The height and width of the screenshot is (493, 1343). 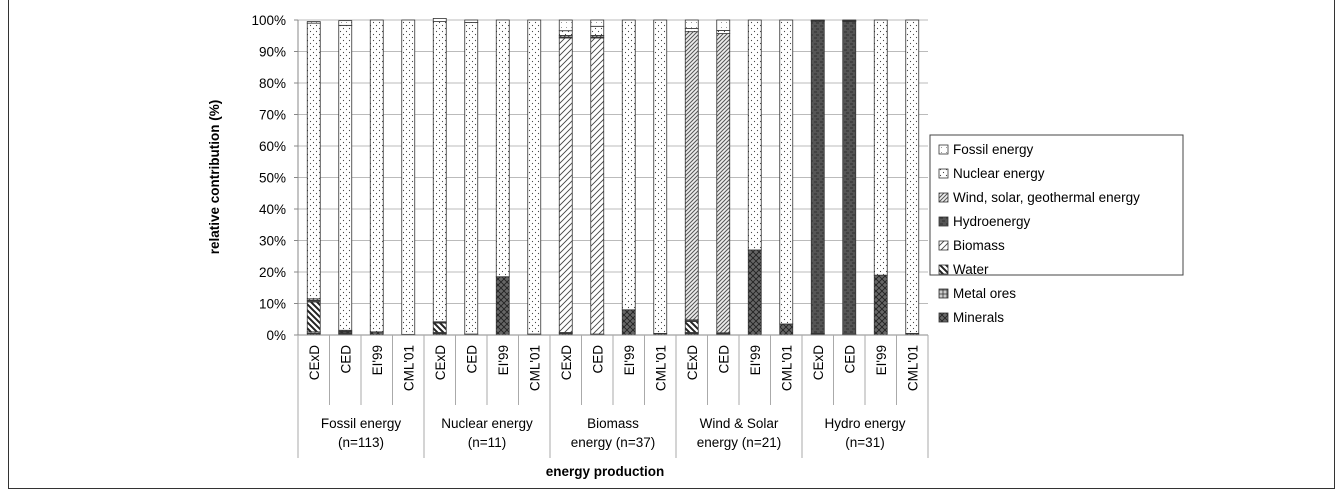 I want to click on y-tick-label: 60%, so click(x=272, y=146).